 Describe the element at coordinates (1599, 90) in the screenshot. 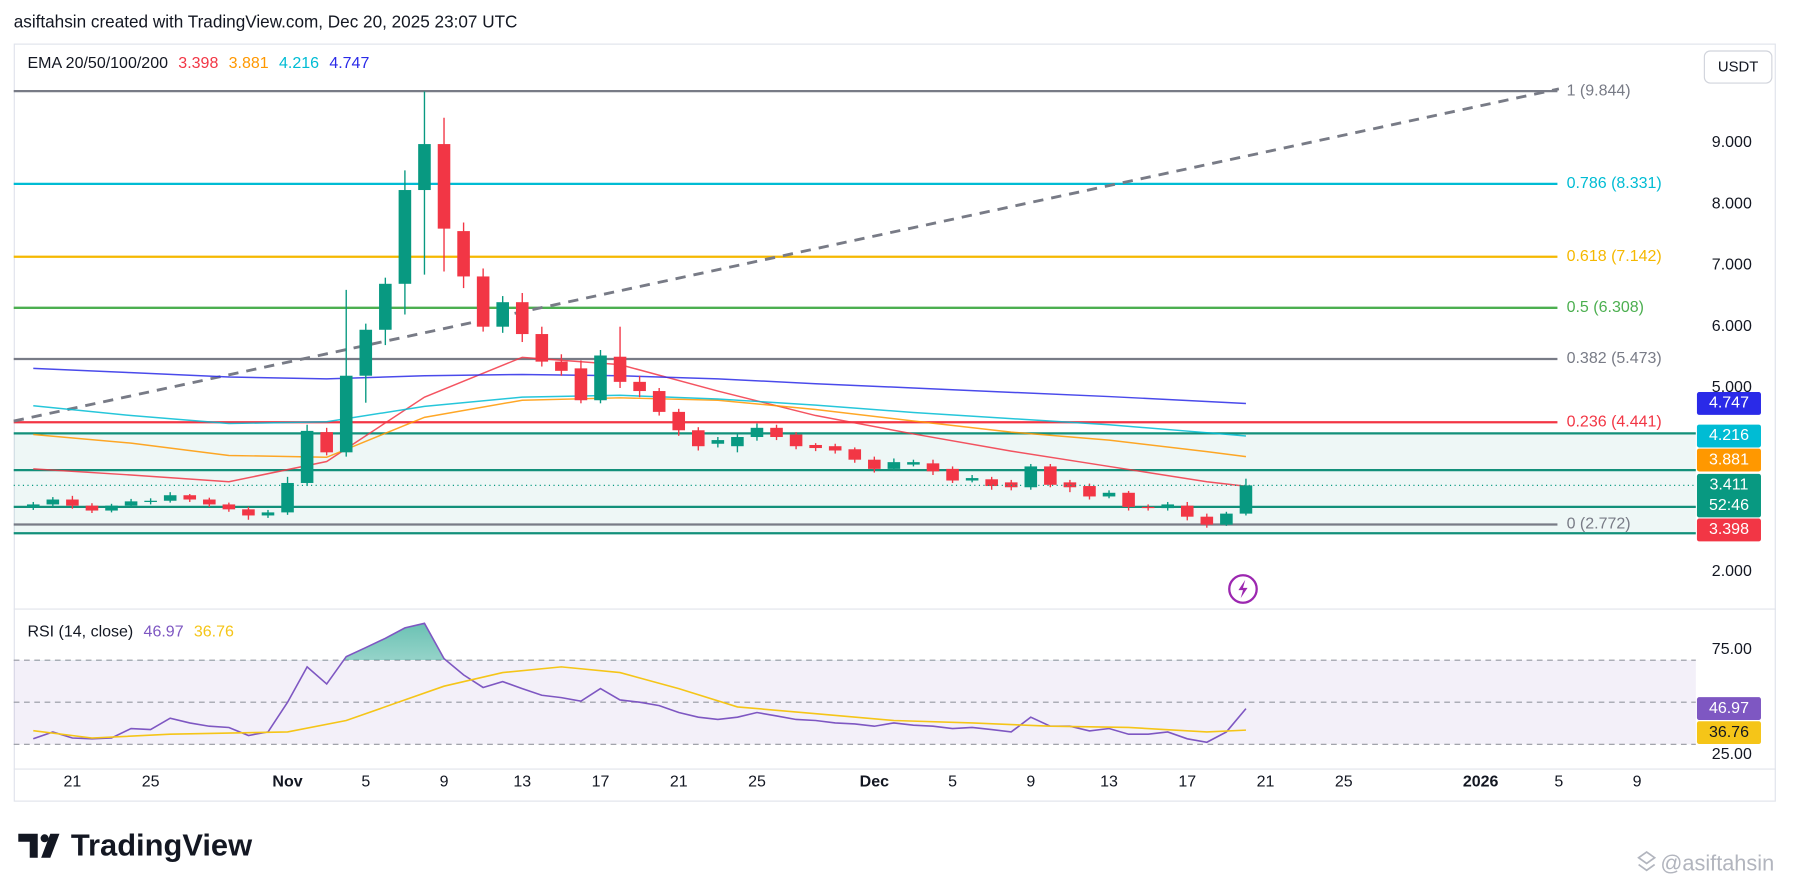

I see `fib-label: 1 (9.844)` at that location.